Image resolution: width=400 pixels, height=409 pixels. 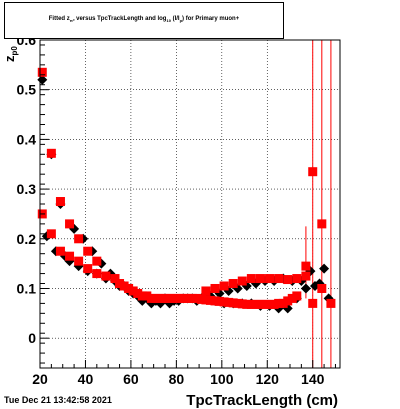 What do you see at coordinates (59, 19) in the screenshot?
I see `title-pre: Fitted z` at bounding box center [59, 19].